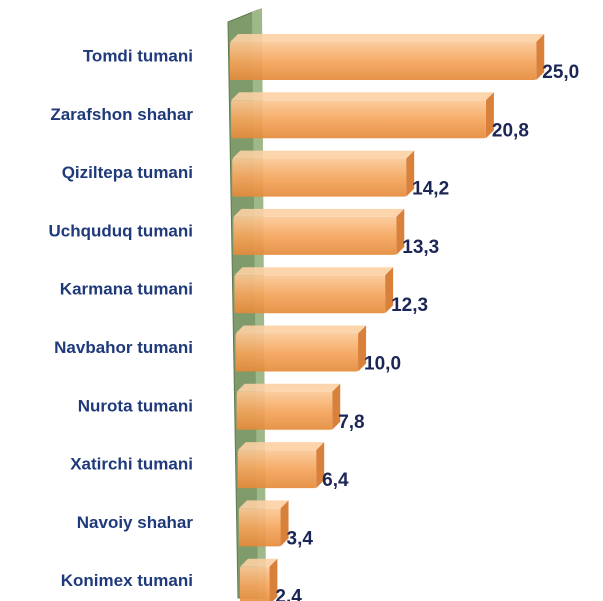 Image resolution: width=603 pixels, height=601 pixels. I want to click on value-label: 25,0, so click(560, 72).